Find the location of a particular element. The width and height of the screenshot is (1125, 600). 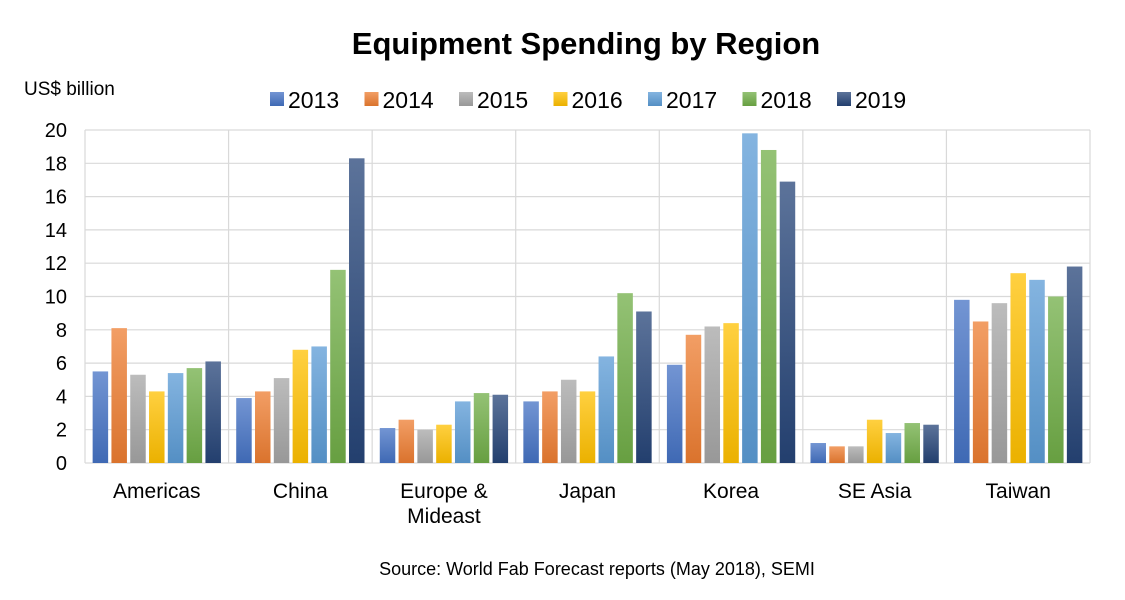

y-tick-label: 8 is located at coordinates (61, 331).